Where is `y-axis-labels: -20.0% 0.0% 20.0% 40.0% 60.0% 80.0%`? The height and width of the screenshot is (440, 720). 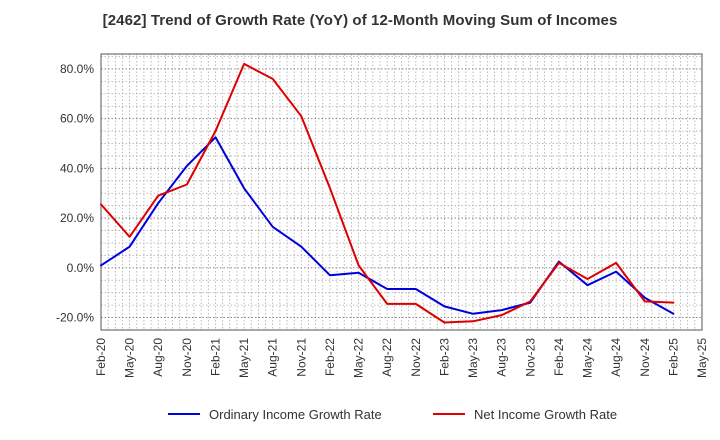 y-axis-labels: -20.0% 0.0% 20.0% 40.0% 60.0% 80.0% is located at coordinates (75, 193).